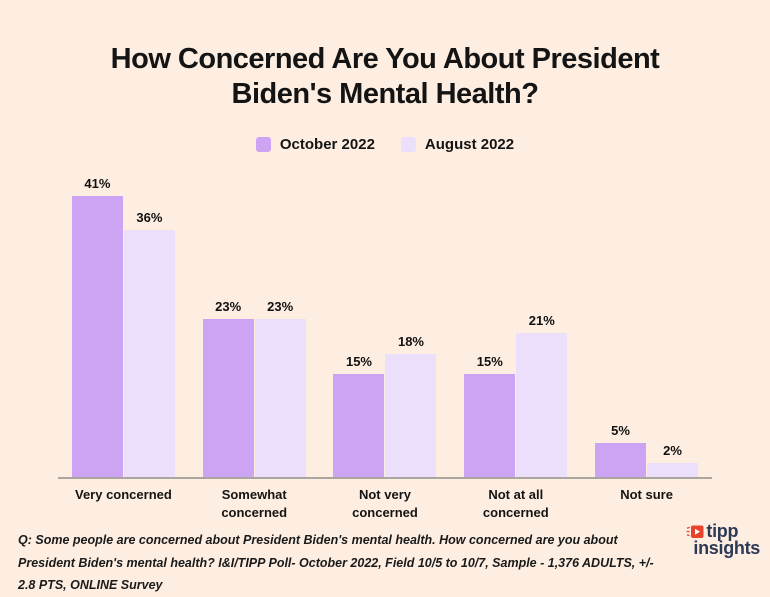 The image size is (770, 597). I want to click on bar-group: 41% 36%, so click(123, 326).